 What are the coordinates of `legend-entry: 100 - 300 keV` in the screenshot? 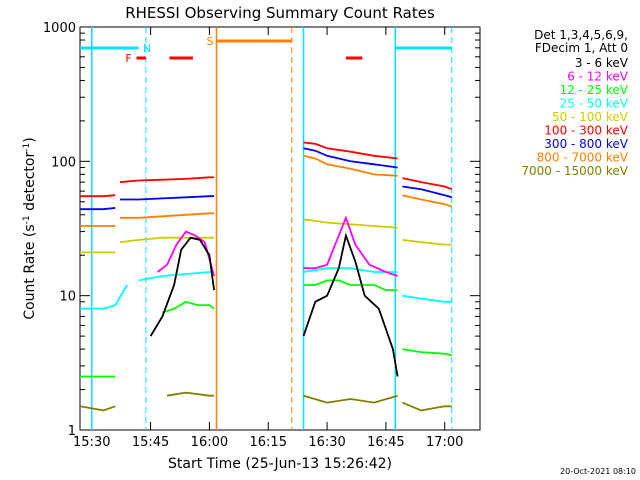 It's located at (586, 131).